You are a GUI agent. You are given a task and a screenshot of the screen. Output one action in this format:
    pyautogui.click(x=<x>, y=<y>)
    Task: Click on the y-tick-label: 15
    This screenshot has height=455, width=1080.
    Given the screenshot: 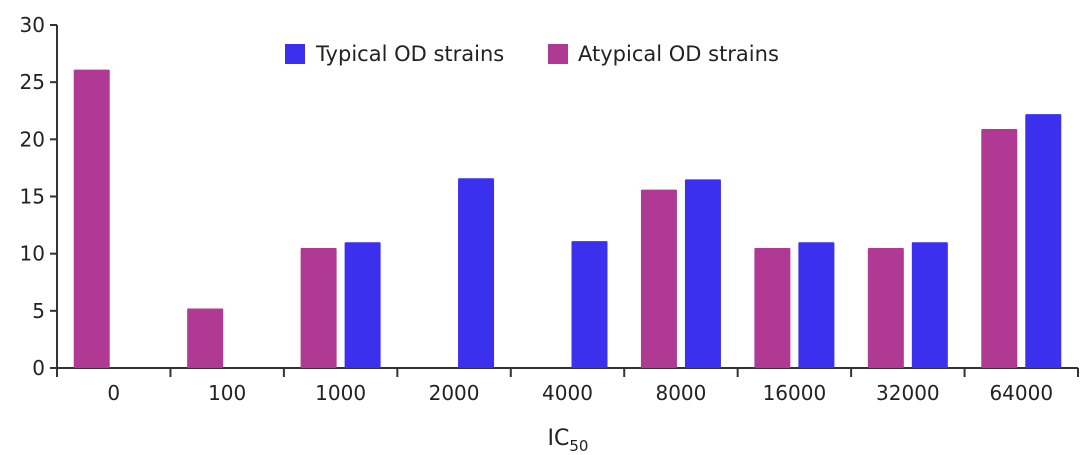 What is the action you would take?
    pyautogui.click(x=32, y=197)
    